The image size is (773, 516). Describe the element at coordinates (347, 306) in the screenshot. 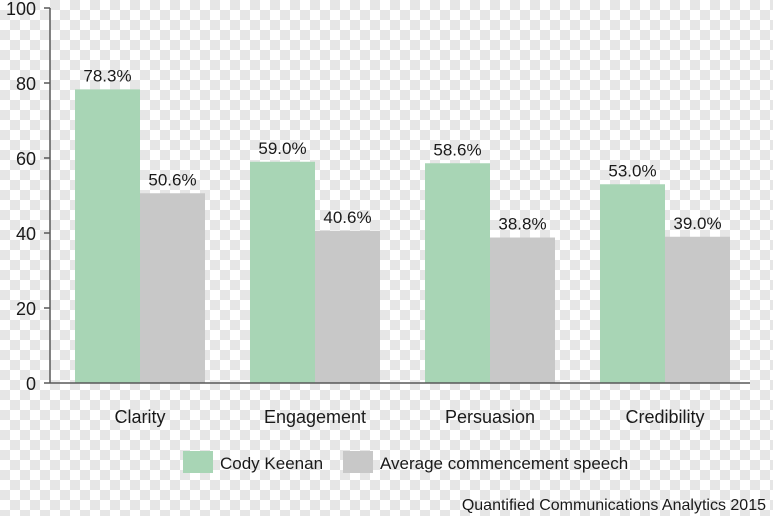

I see `bar-engagement-average-commencement-speech` at that location.